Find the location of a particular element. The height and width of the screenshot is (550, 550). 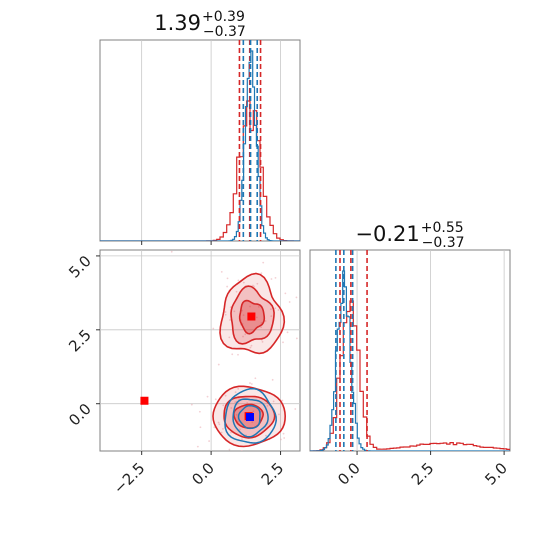

tick-label-y-param2-1: 2.5 is located at coordinates (80, 341).